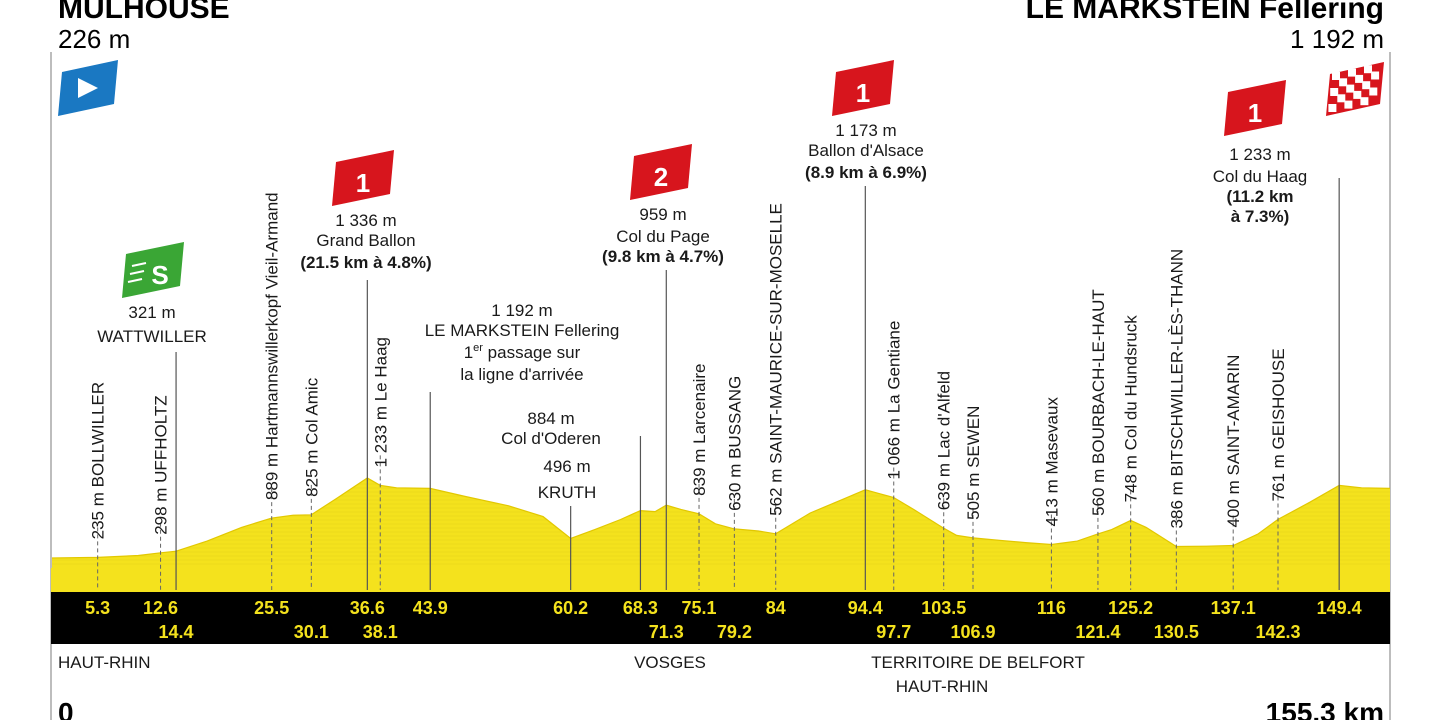 The width and height of the screenshot is (1440, 720). Describe the element at coordinates (865, 130) in the screenshot. I see `climb-altitude: 1 173 m` at that location.